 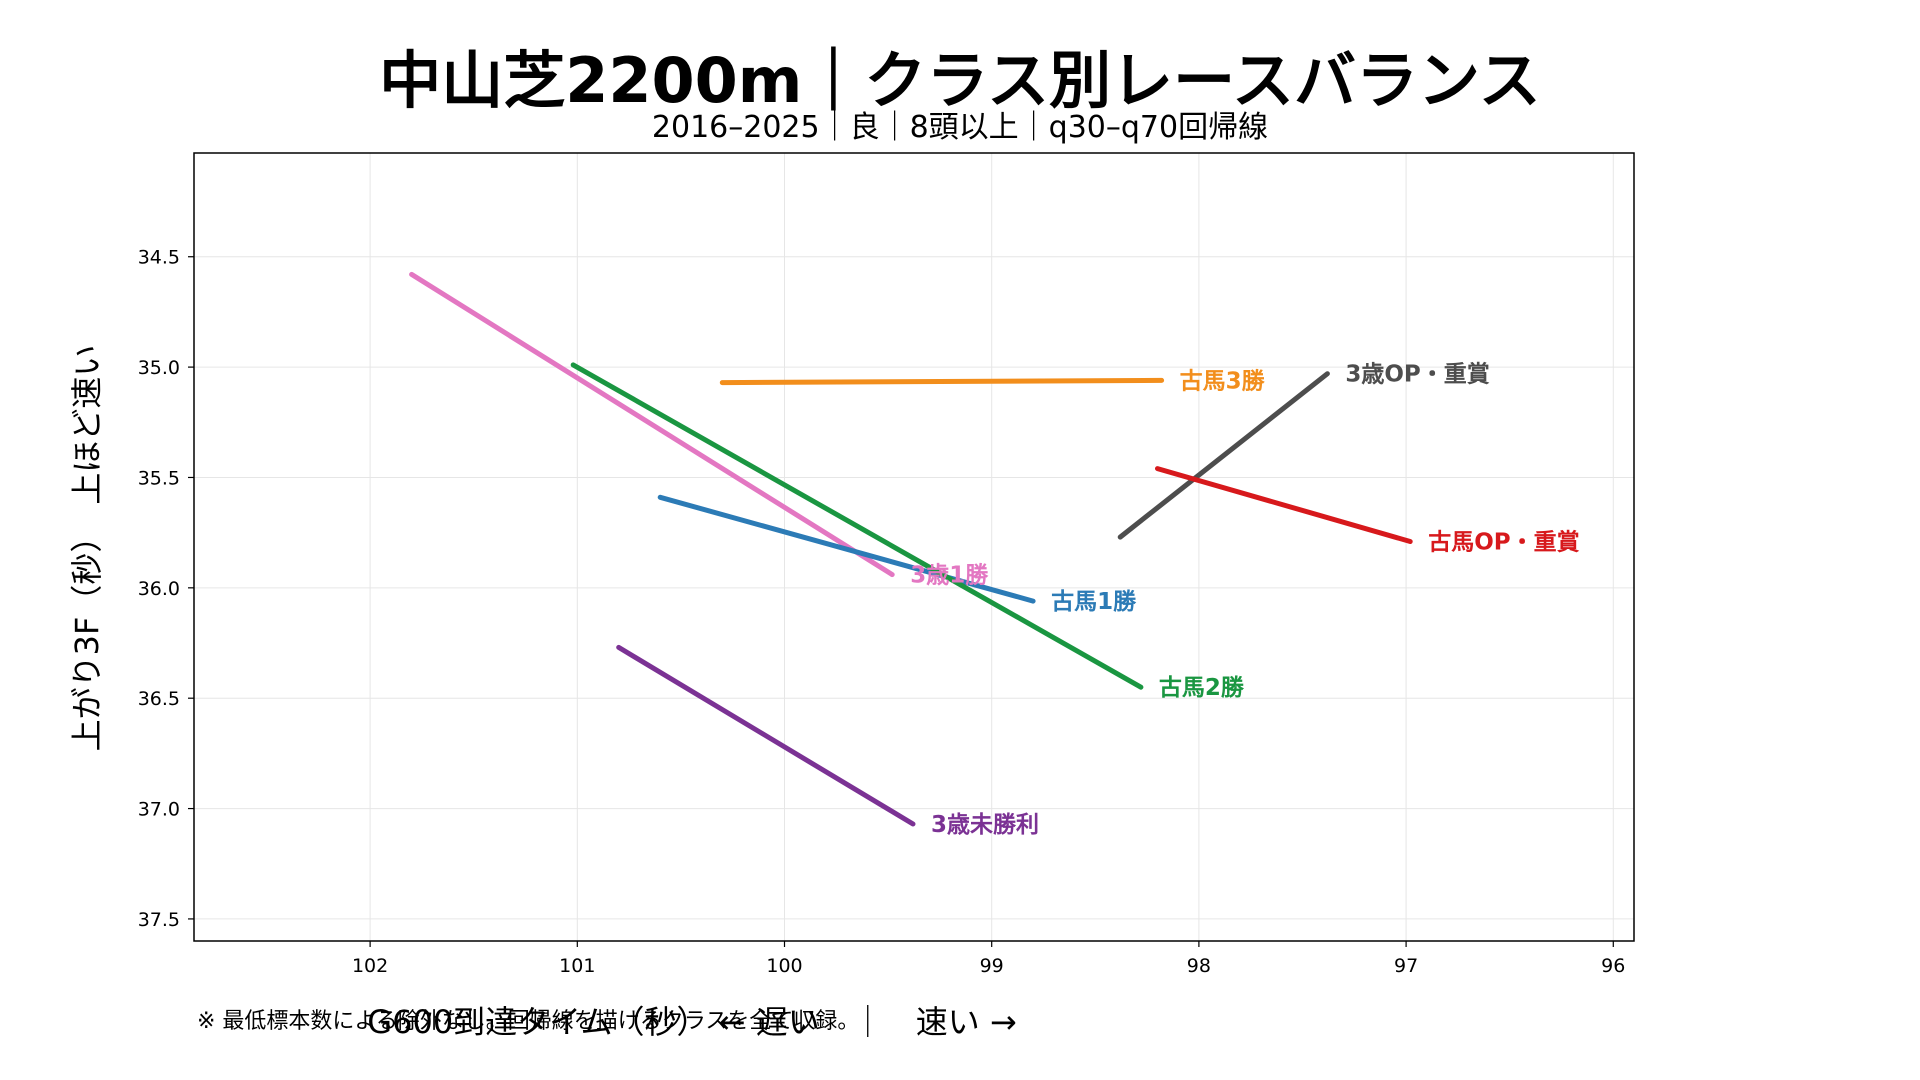 I want to click on y-tick-label: 34.5, so click(x=159, y=258).